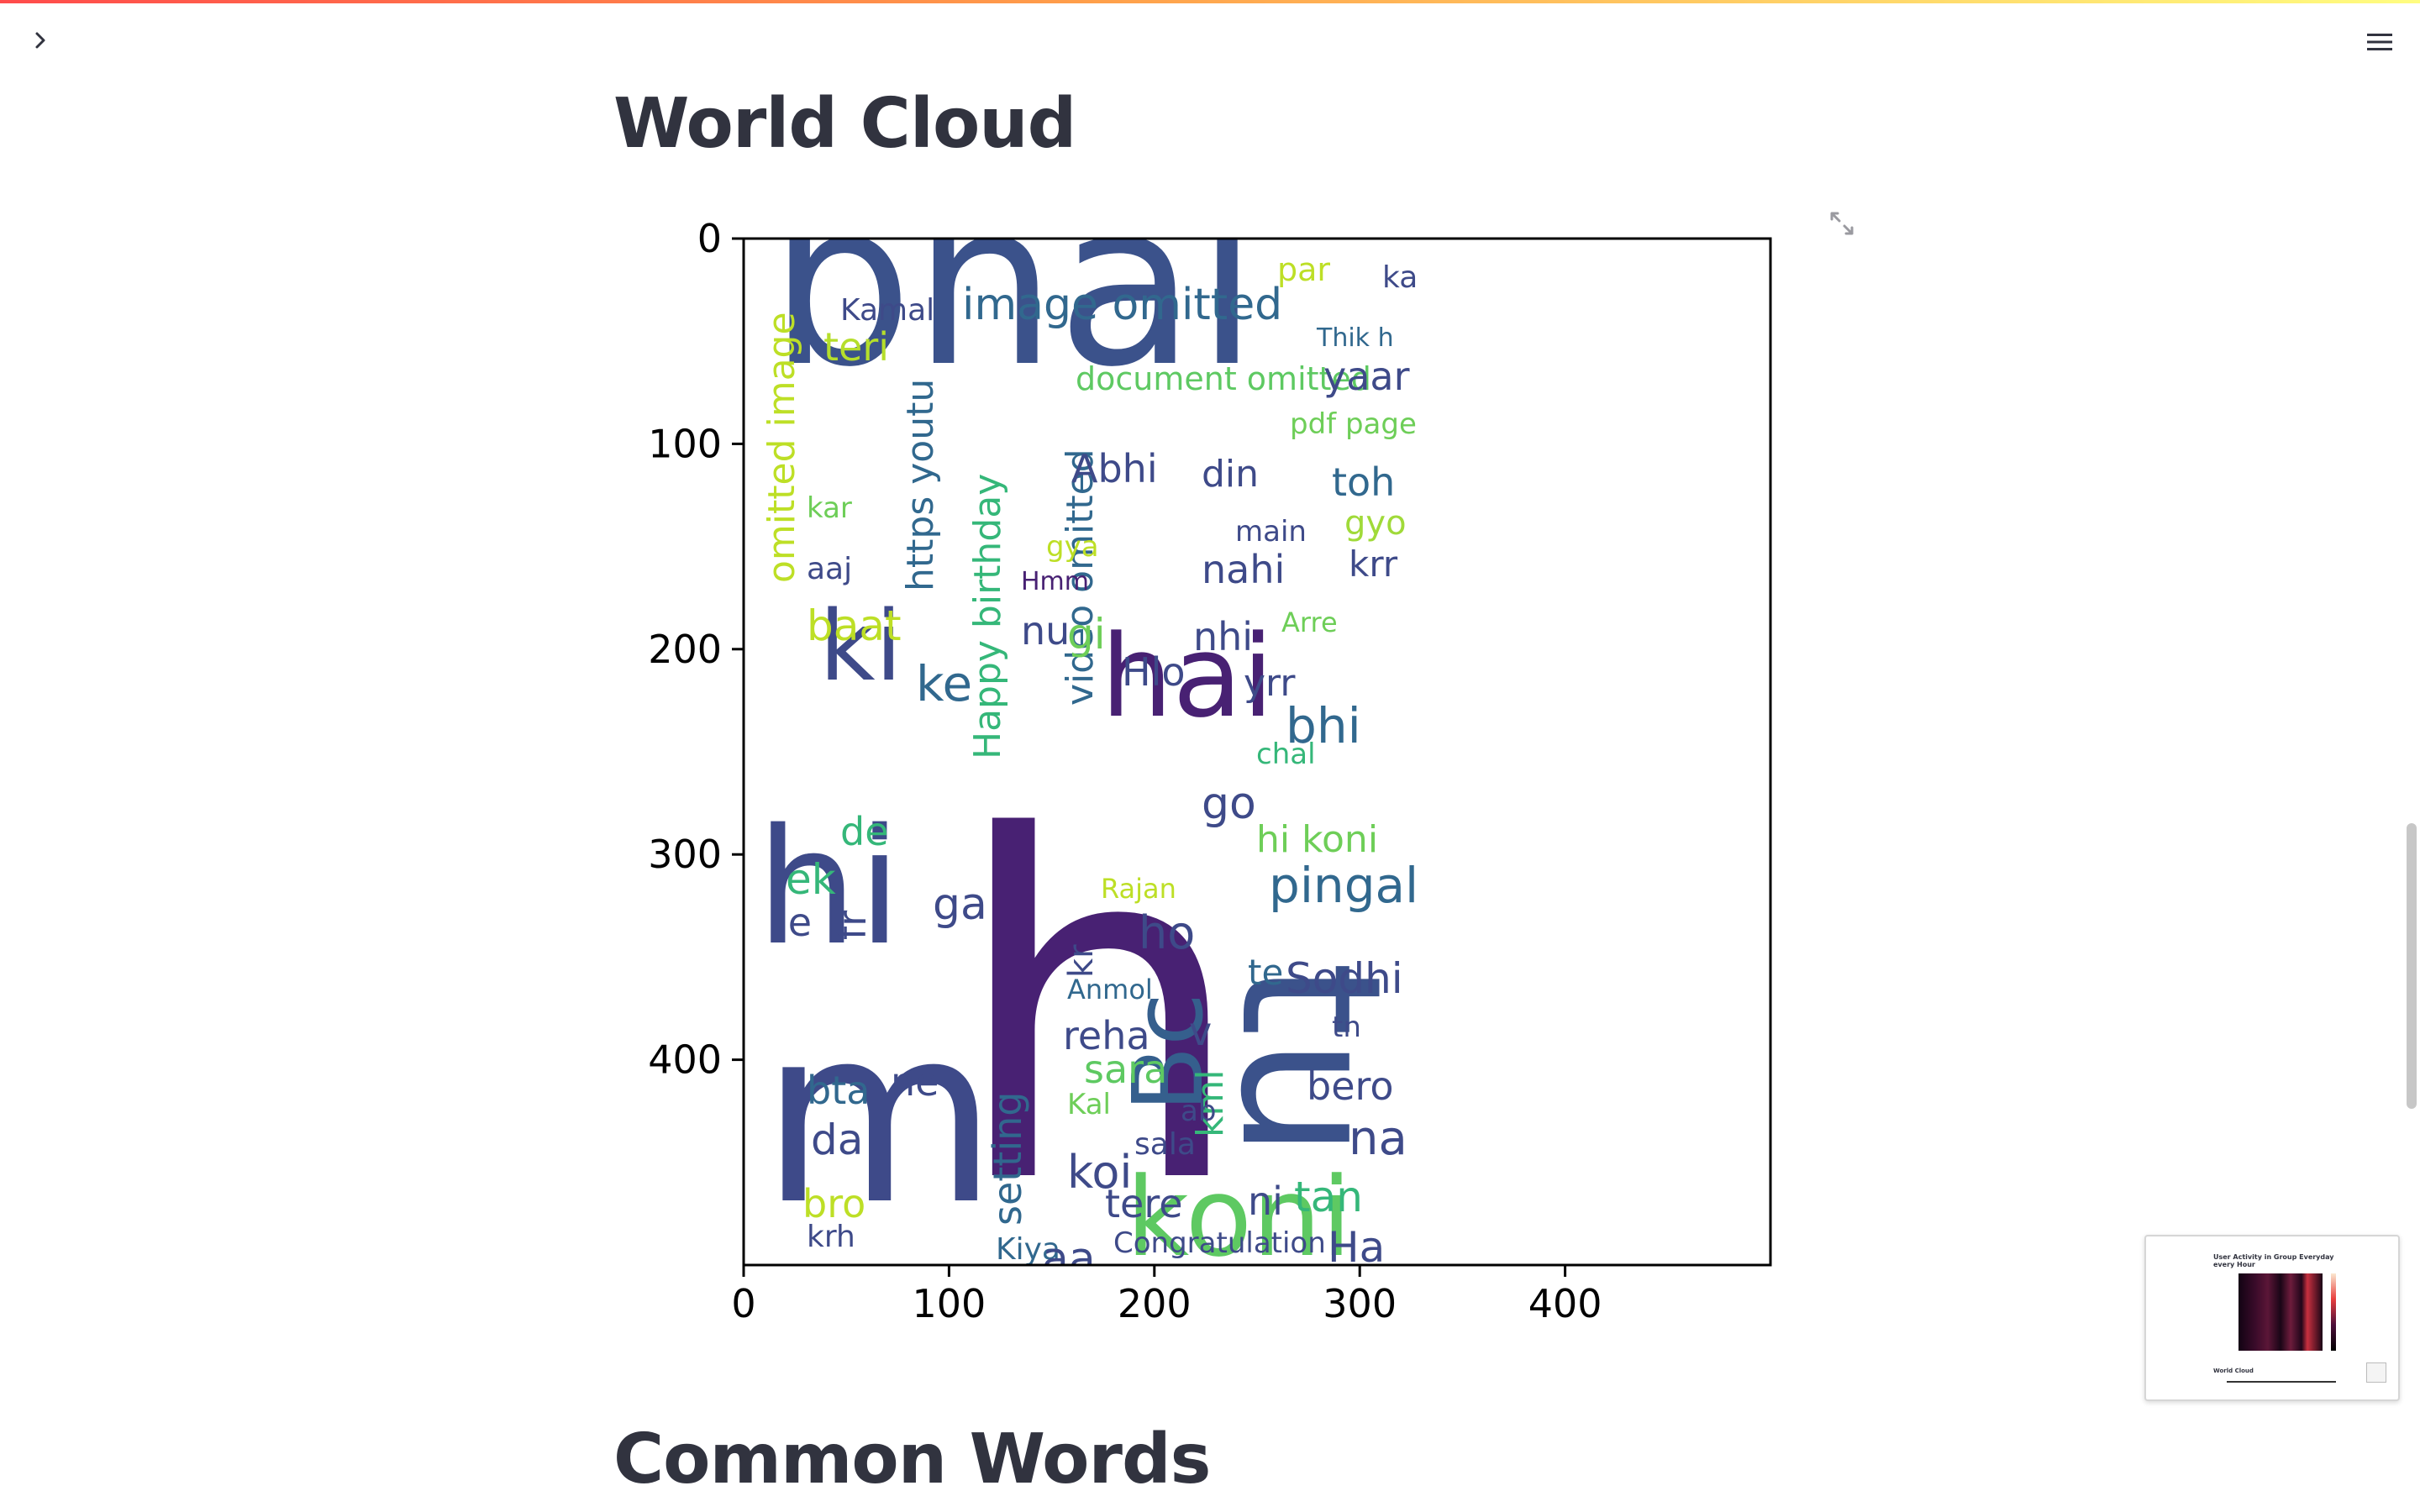  What do you see at coordinates (1243, 569) in the screenshot?
I see `wordcloud-word: nahi` at bounding box center [1243, 569].